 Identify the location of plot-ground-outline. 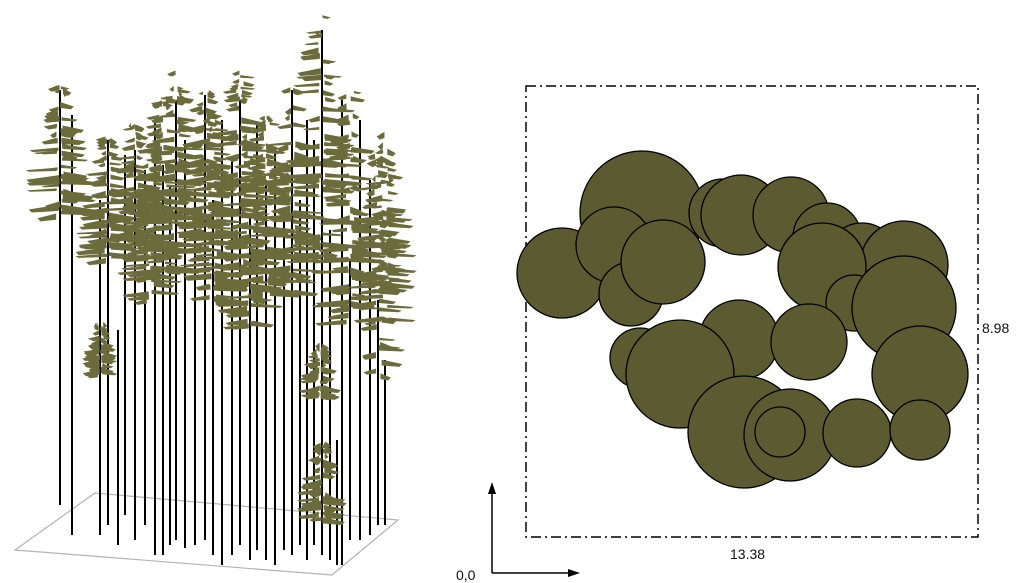
(206, 534).